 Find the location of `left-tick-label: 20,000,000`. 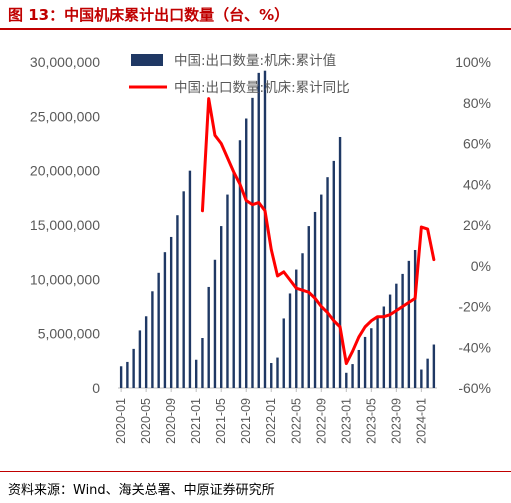

left-tick-label: 20,000,000 is located at coordinates (65, 171).